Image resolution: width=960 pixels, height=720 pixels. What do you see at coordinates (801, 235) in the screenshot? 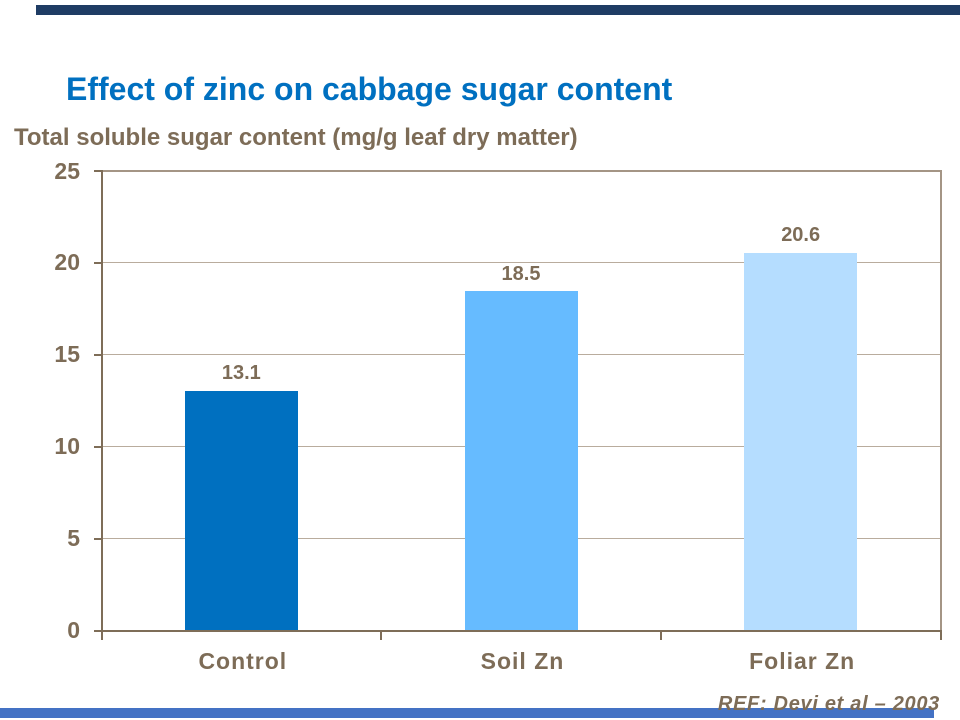
I see `value-label-2: 20.6` at bounding box center [801, 235].